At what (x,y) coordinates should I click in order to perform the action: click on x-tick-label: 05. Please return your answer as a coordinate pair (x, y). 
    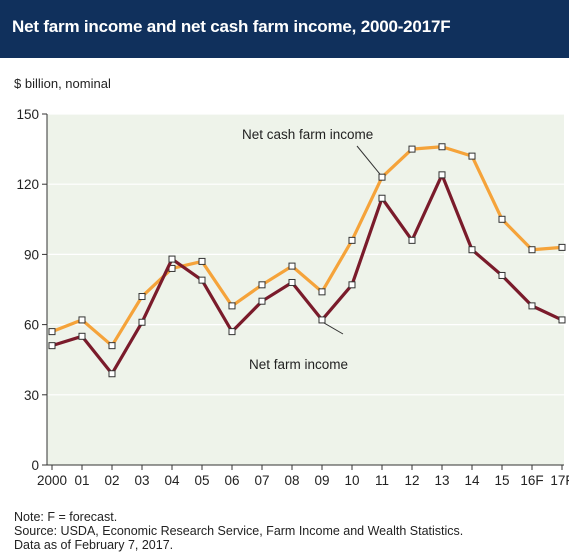
    Looking at the image, I should click on (201, 480).